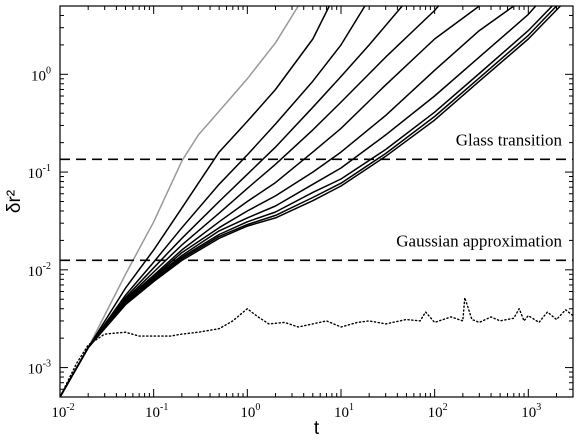 The height and width of the screenshot is (439, 577). Describe the element at coordinates (41, 74) in the screenshot. I see `y-tick-label: 10⁰` at that location.